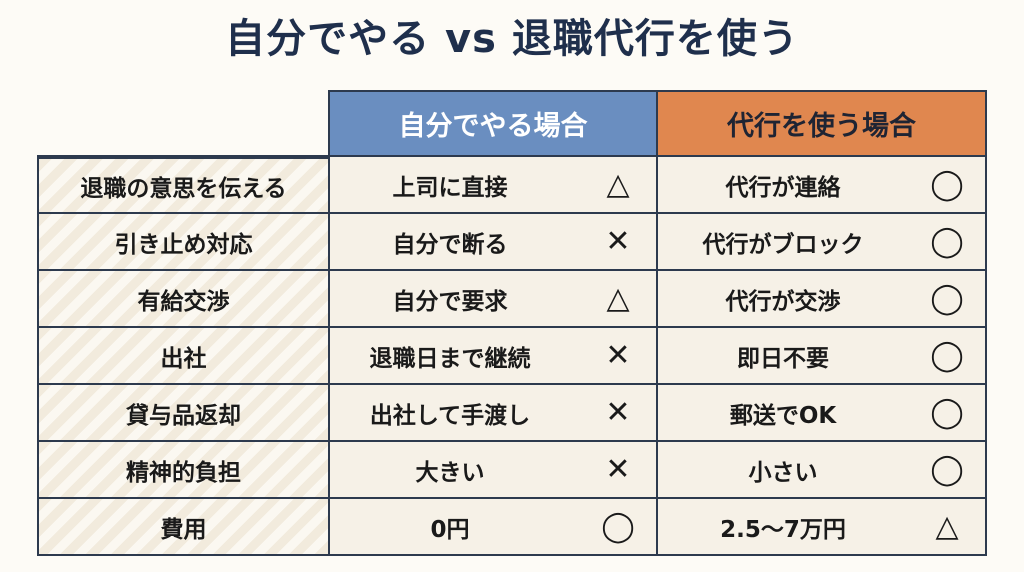  Describe the element at coordinates (494, 470) in the screenshot. I see `self-cell: 大きい ✕` at that location.